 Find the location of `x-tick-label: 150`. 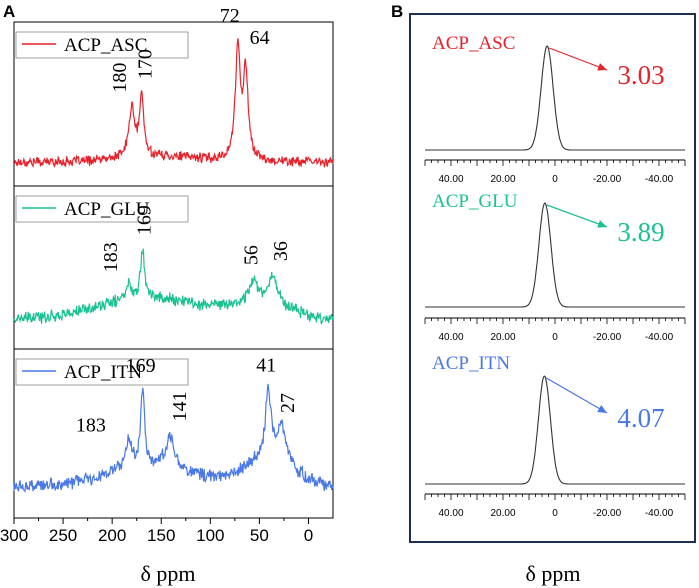

x-tick-label: 150 is located at coordinates (161, 535).